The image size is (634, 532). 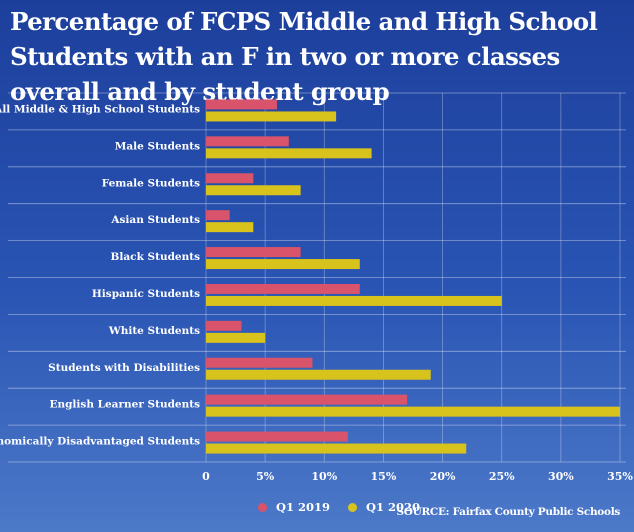 I want to click on category-label-0: All Middle & High School Students, so click(x=100, y=109).